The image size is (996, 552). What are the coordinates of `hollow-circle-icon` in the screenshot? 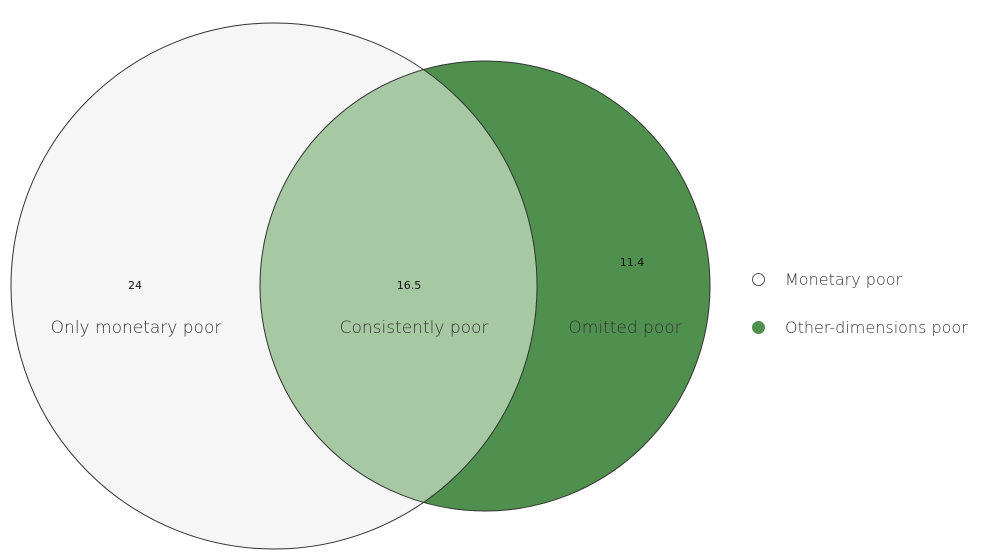 It's located at (758, 279).